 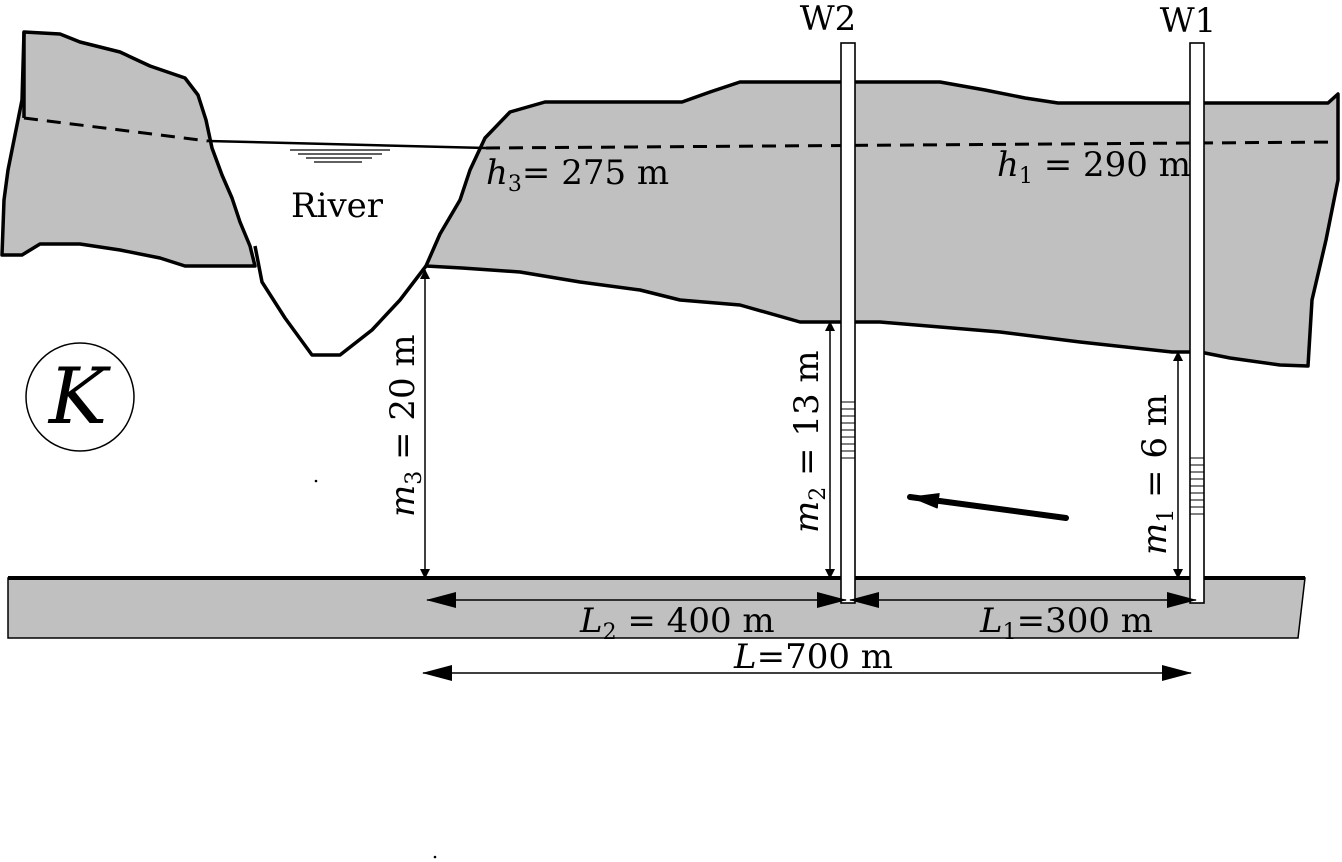 I want to click on river-channel, so click(x=340, y=301).